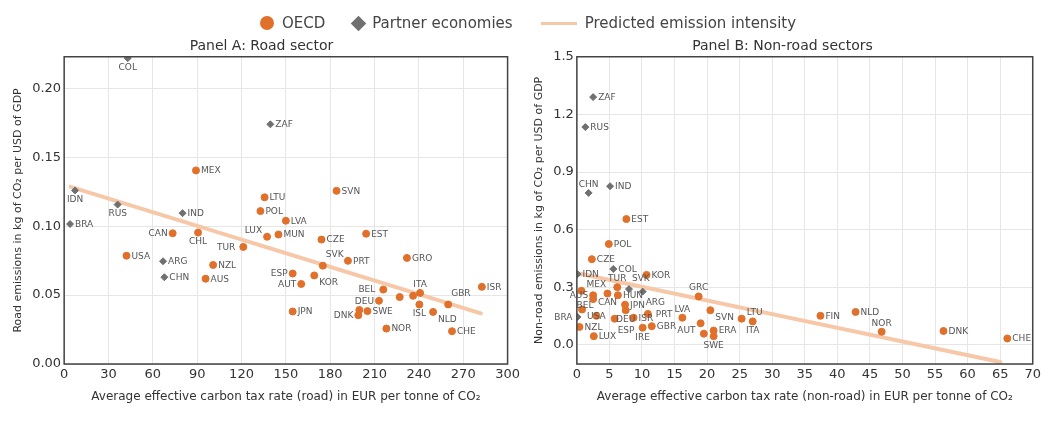 The height and width of the screenshot is (438, 1058). I want to click on data-label: ITA, so click(753, 330).